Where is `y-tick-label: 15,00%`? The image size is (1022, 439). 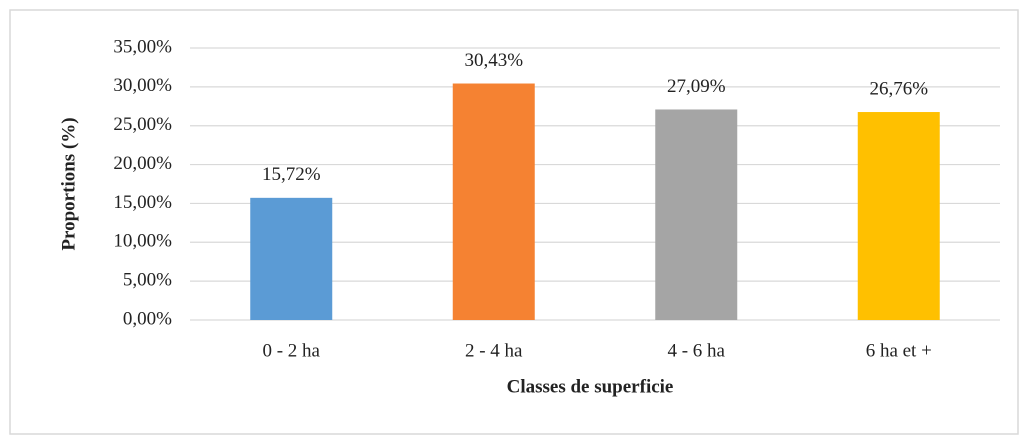 y-tick-label: 15,00% is located at coordinates (142, 202).